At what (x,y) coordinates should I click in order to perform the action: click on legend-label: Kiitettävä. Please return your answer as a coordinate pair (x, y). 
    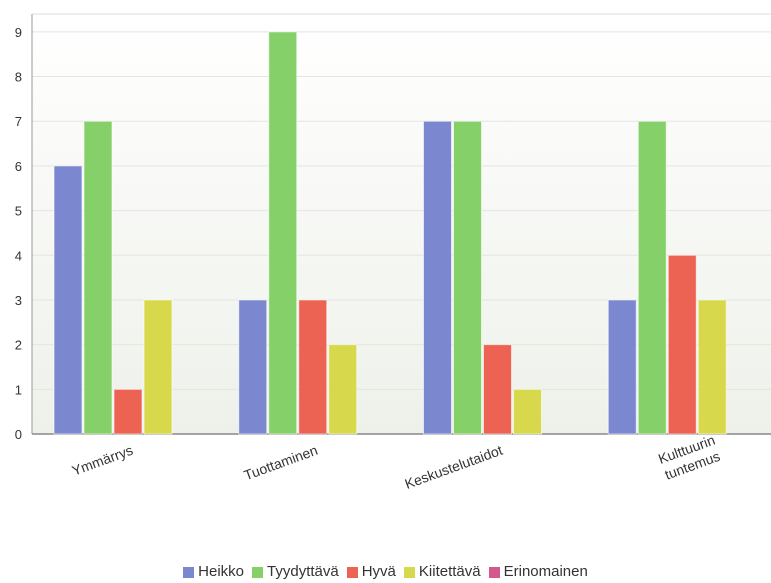
    Looking at the image, I should click on (449, 571).